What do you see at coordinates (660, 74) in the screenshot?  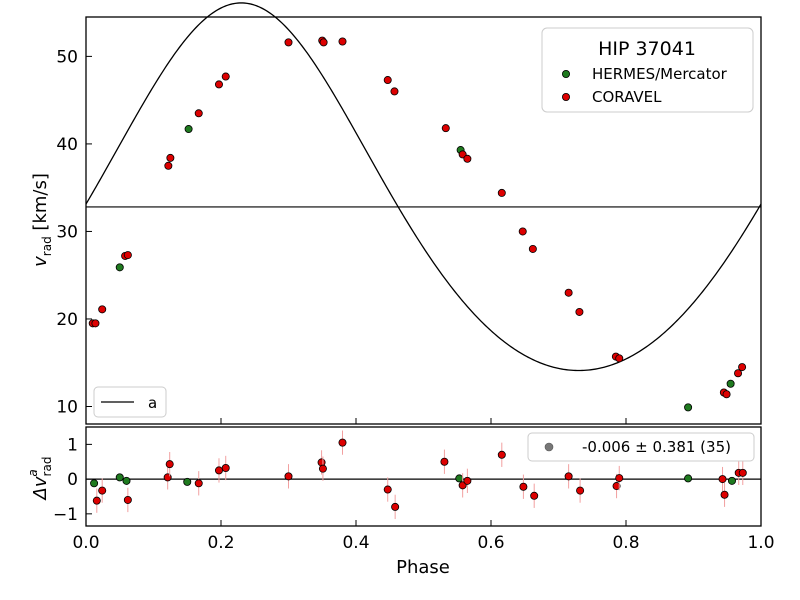 I see `legend-label-hermes: HERMES/Mercator` at bounding box center [660, 74].